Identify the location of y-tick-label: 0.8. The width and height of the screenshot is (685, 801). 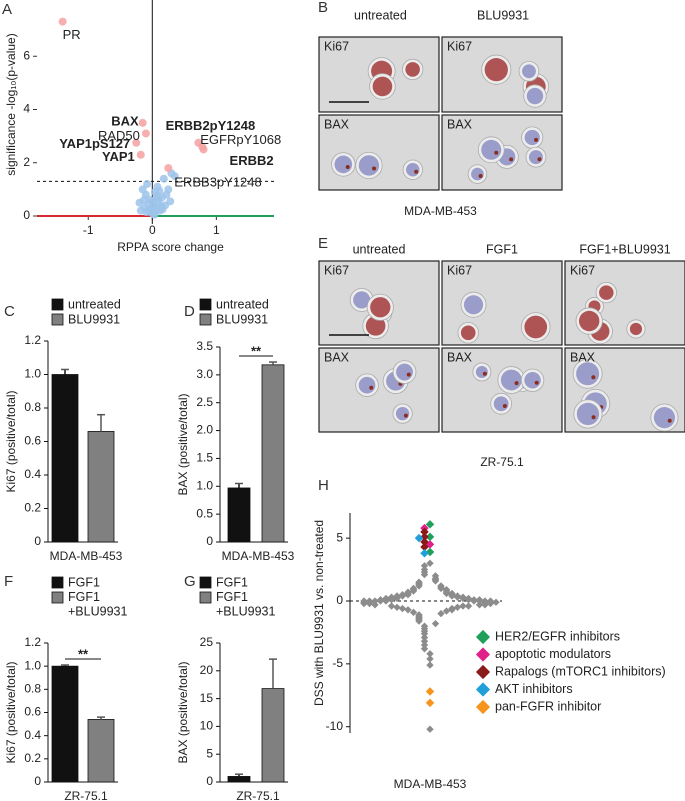
(32, 689).